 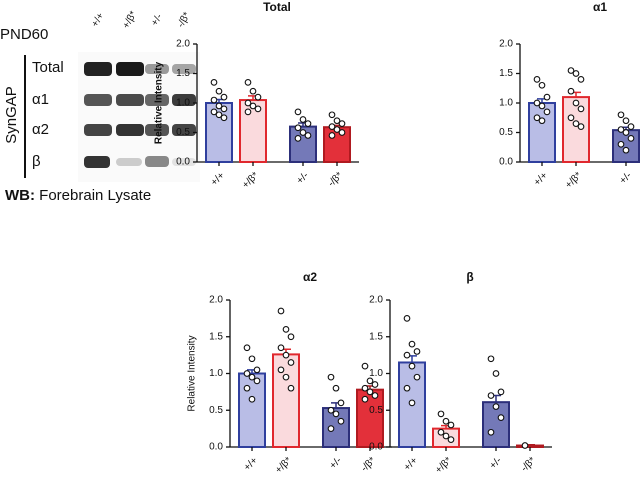 What do you see at coordinates (98, 20) in the screenshot?
I see `genotype-label: +/+` at bounding box center [98, 20].